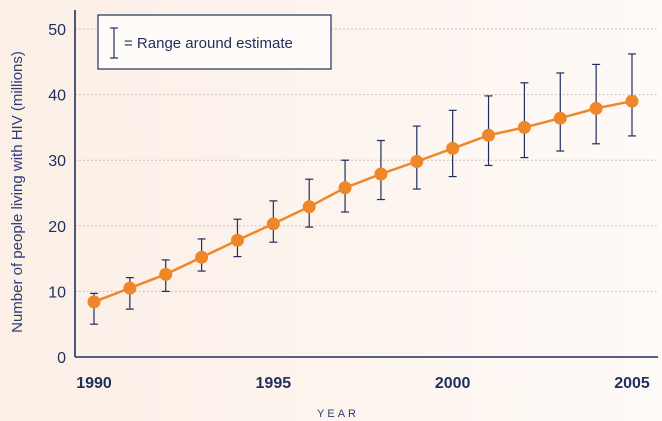  What do you see at coordinates (338, 414) in the screenshot?
I see `x-axis-title: YEAR` at bounding box center [338, 414].